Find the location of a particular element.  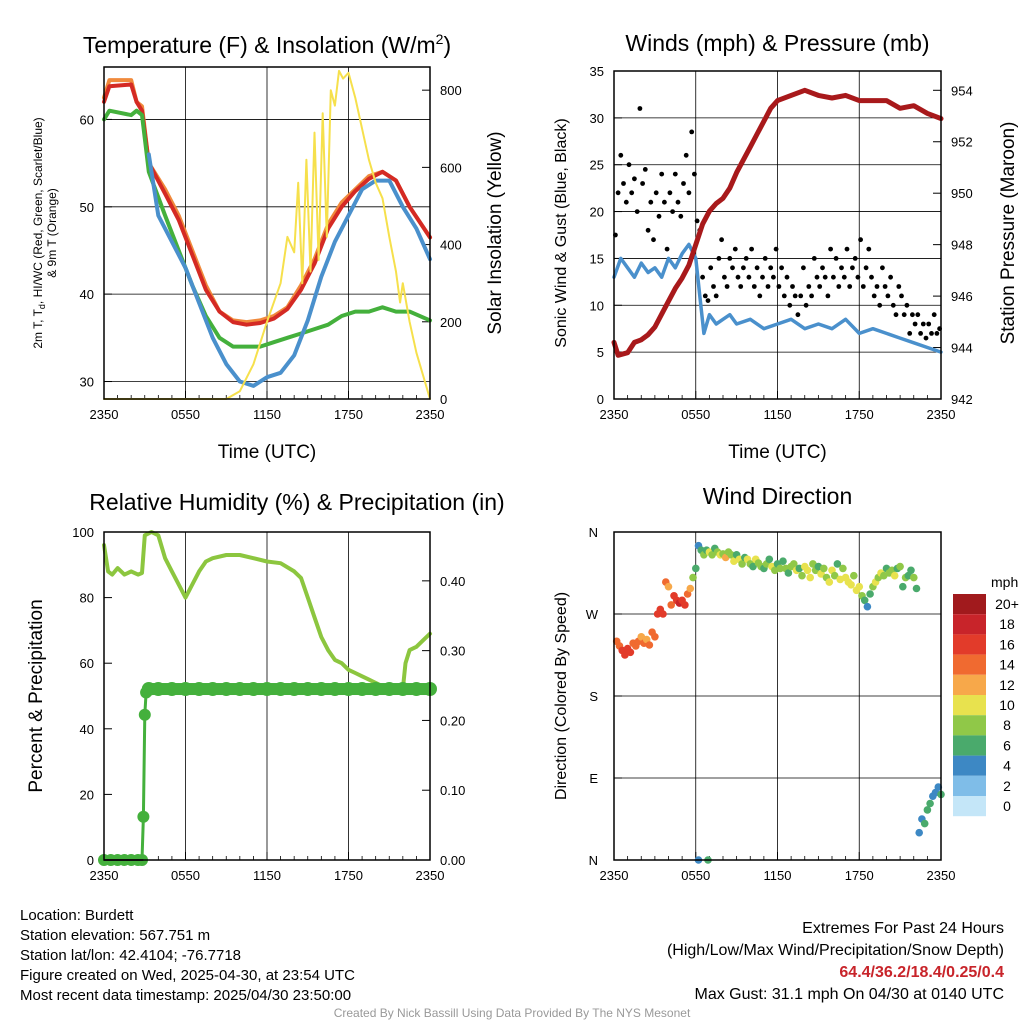

y2-tick-label: 944 is located at coordinates (962, 348).